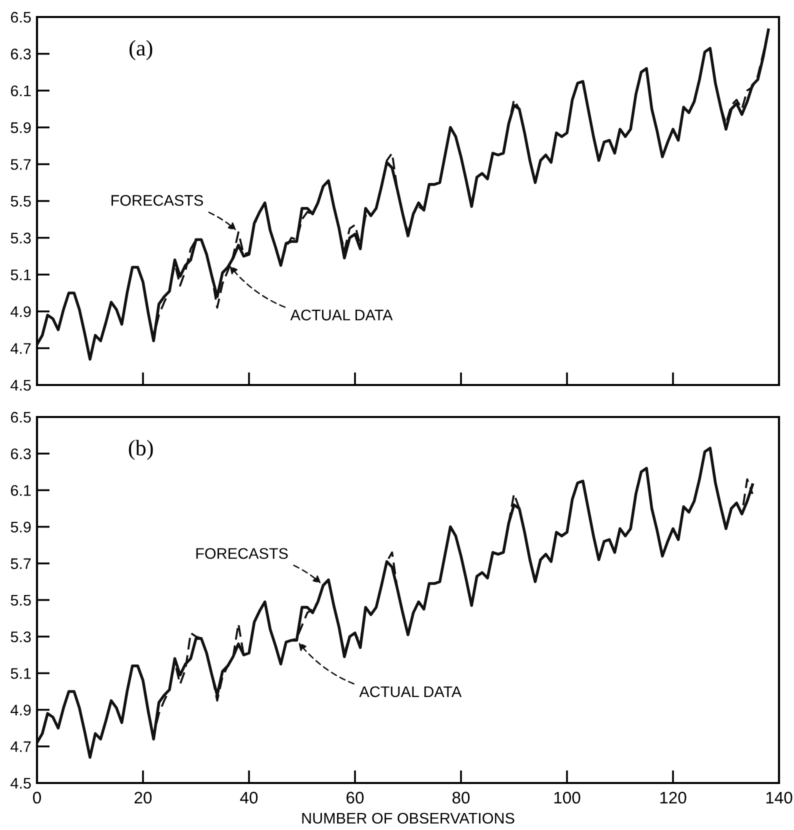  Describe the element at coordinates (408, 818) in the screenshot. I see `x-axis-title: NUMBER OF OBSERVATIONS` at that location.